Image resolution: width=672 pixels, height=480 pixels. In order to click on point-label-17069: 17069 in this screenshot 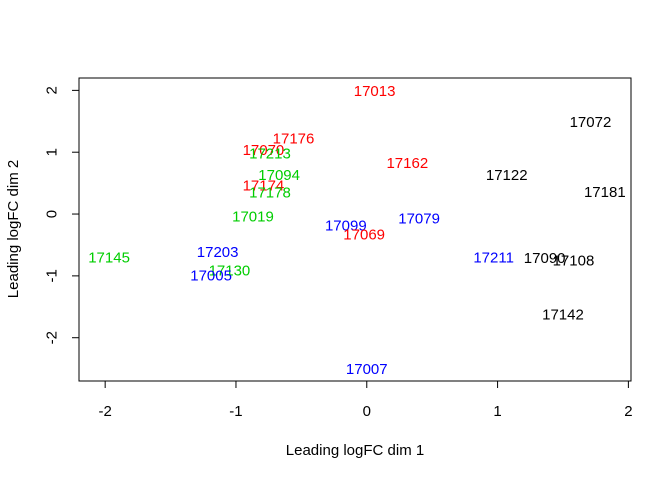, I will do `click(364, 235)`.